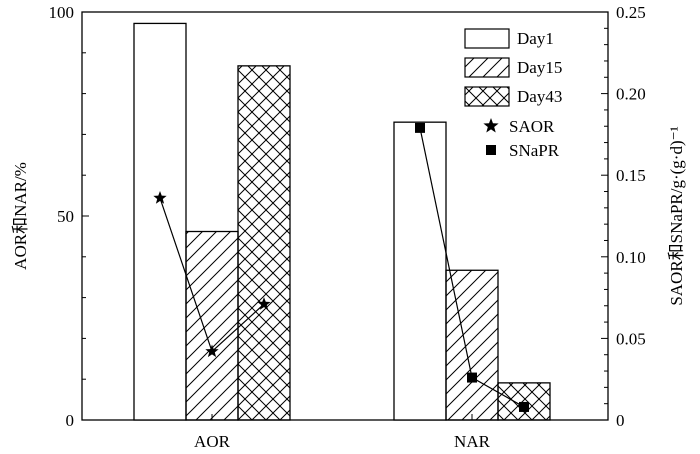 This screenshot has height=454, width=700. I want to click on right-tick-label-5: 0.25, so click(631, 12).